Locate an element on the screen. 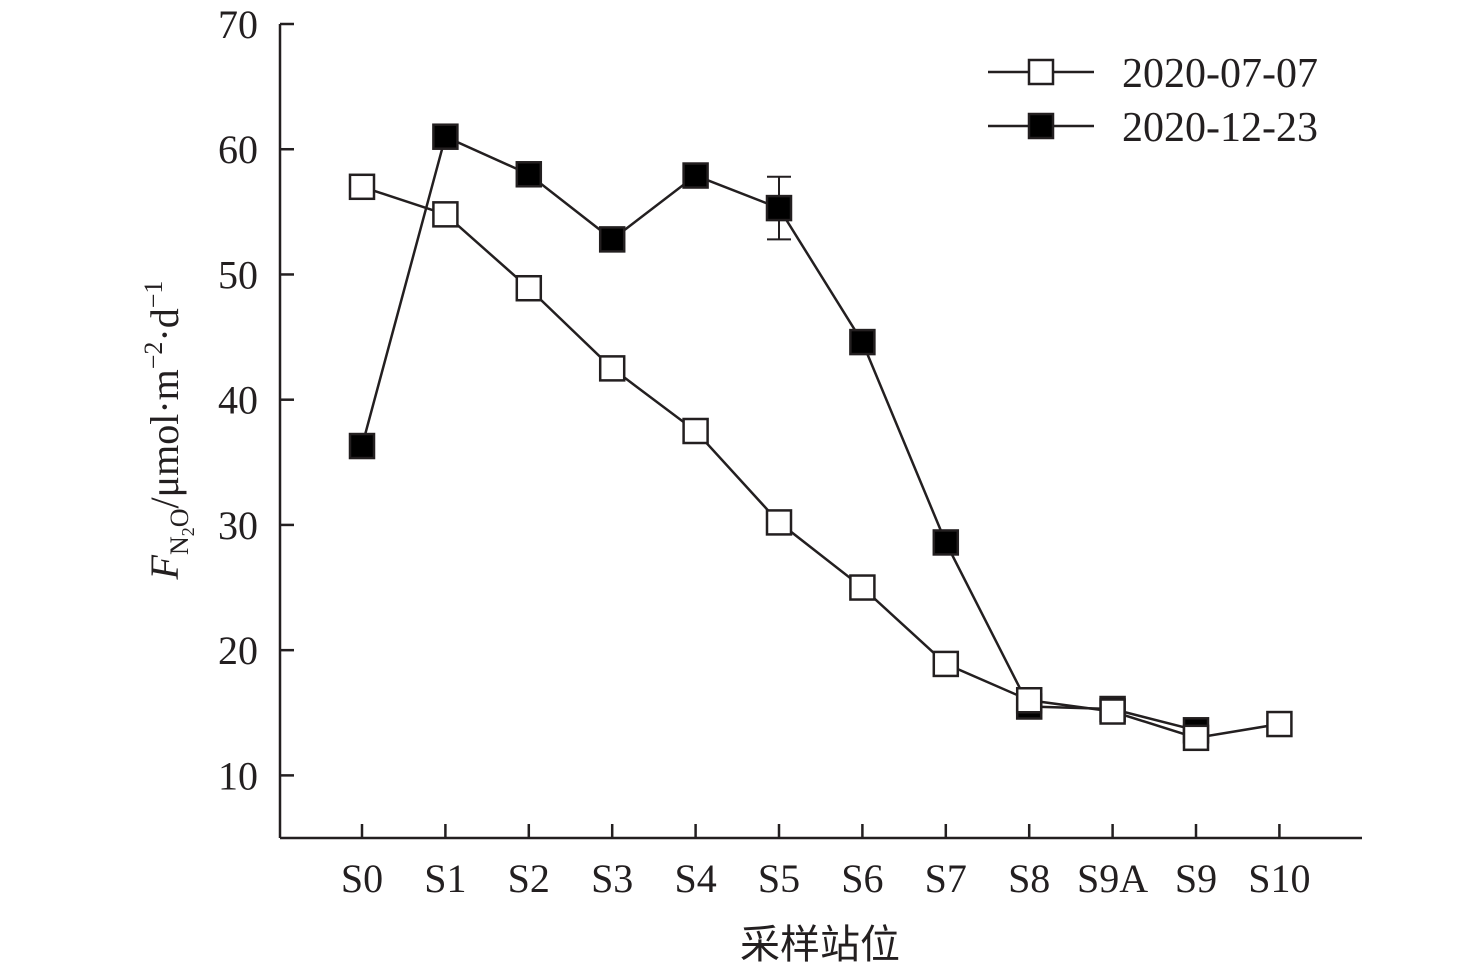 This screenshot has width=1476, height=972. legend-item-1: 2020-07-07 is located at coordinates (1153, 74).